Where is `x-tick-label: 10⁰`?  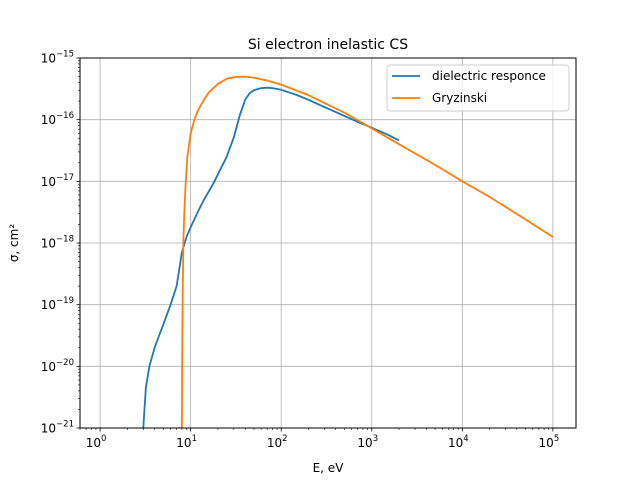 x-tick-label: 10⁰ is located at coordinates (96, 442).